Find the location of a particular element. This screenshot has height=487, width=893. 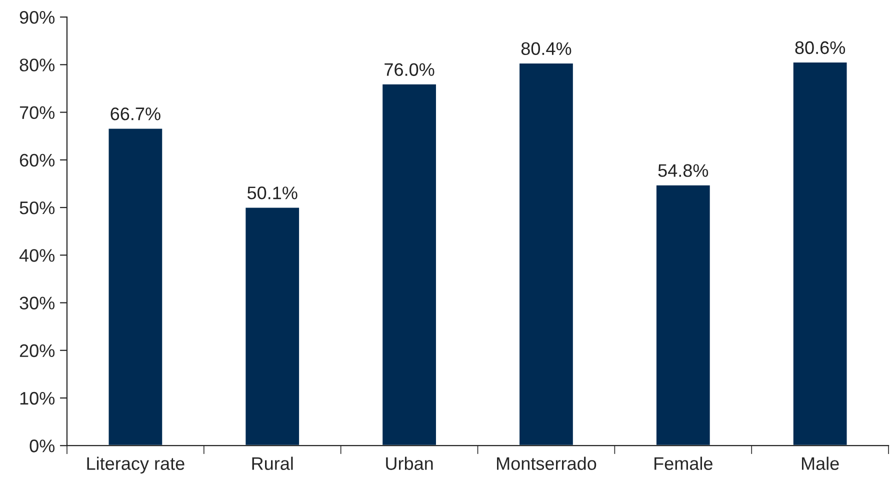

y-tick-label: 0% is located at coordinates (42, 446).